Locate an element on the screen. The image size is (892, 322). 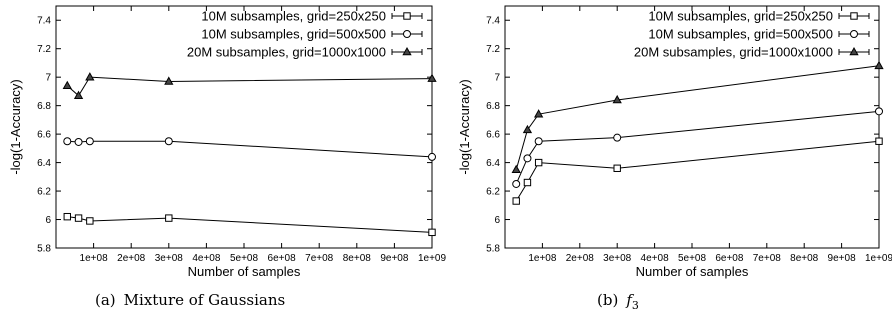
panel-caption: (a) Mixture of Gaussians is located at coordinates (190, 300).